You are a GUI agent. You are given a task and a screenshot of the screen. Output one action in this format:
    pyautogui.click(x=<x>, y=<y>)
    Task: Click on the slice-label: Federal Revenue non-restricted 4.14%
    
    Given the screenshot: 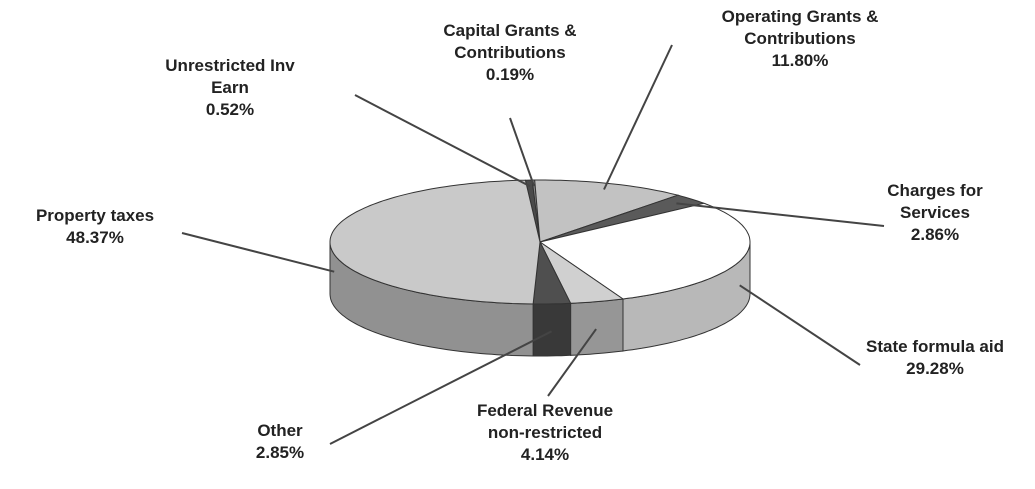 What is the action you would take?
    pyautogui.click(x=545, y=433)
    